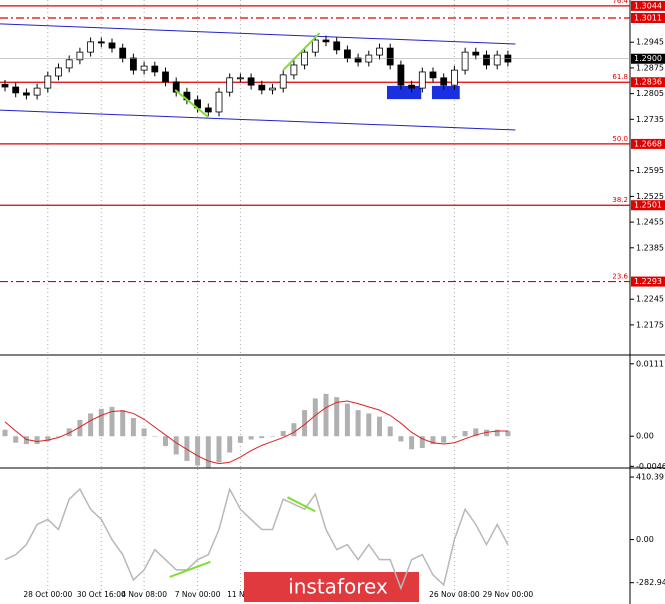 The width and height of the screenshot is (665, 604). Describe the element at coordinates (144, 594) in the screenshot. I see `x-tick-label: 4 Nov 08:00` at that location.